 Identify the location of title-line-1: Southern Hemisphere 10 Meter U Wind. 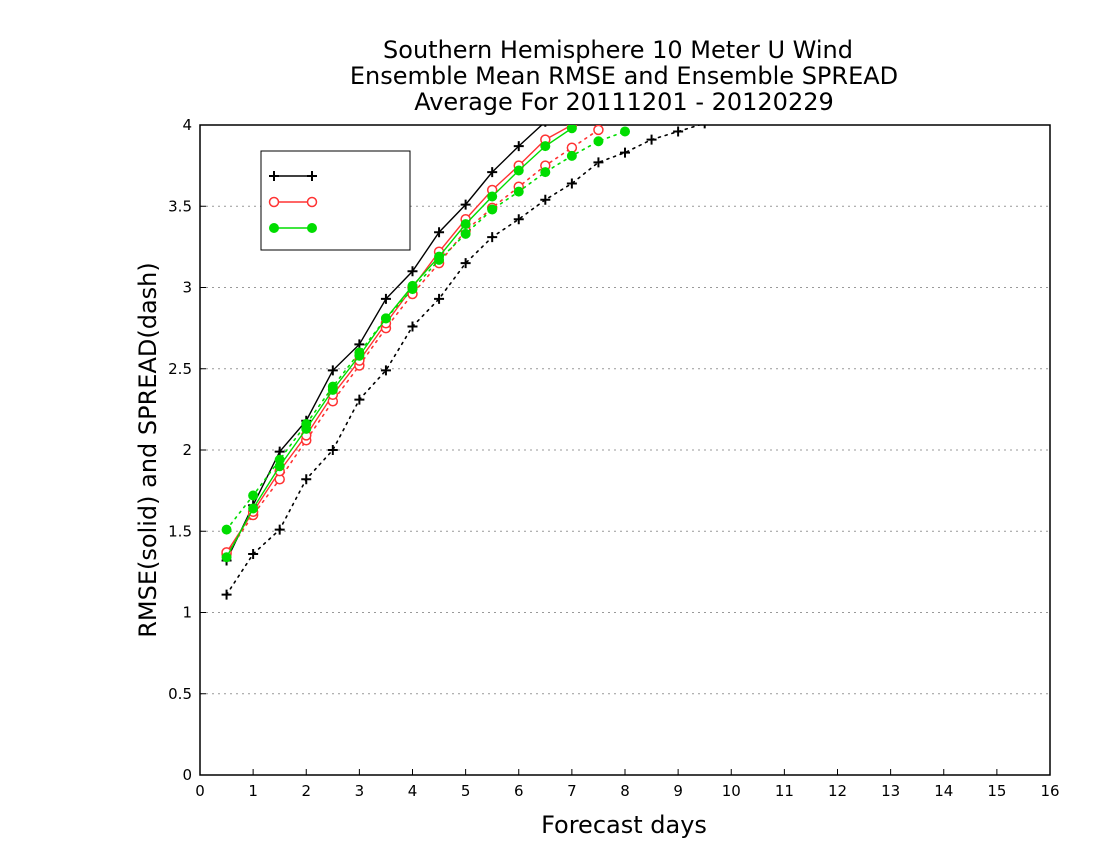
(618, 50).